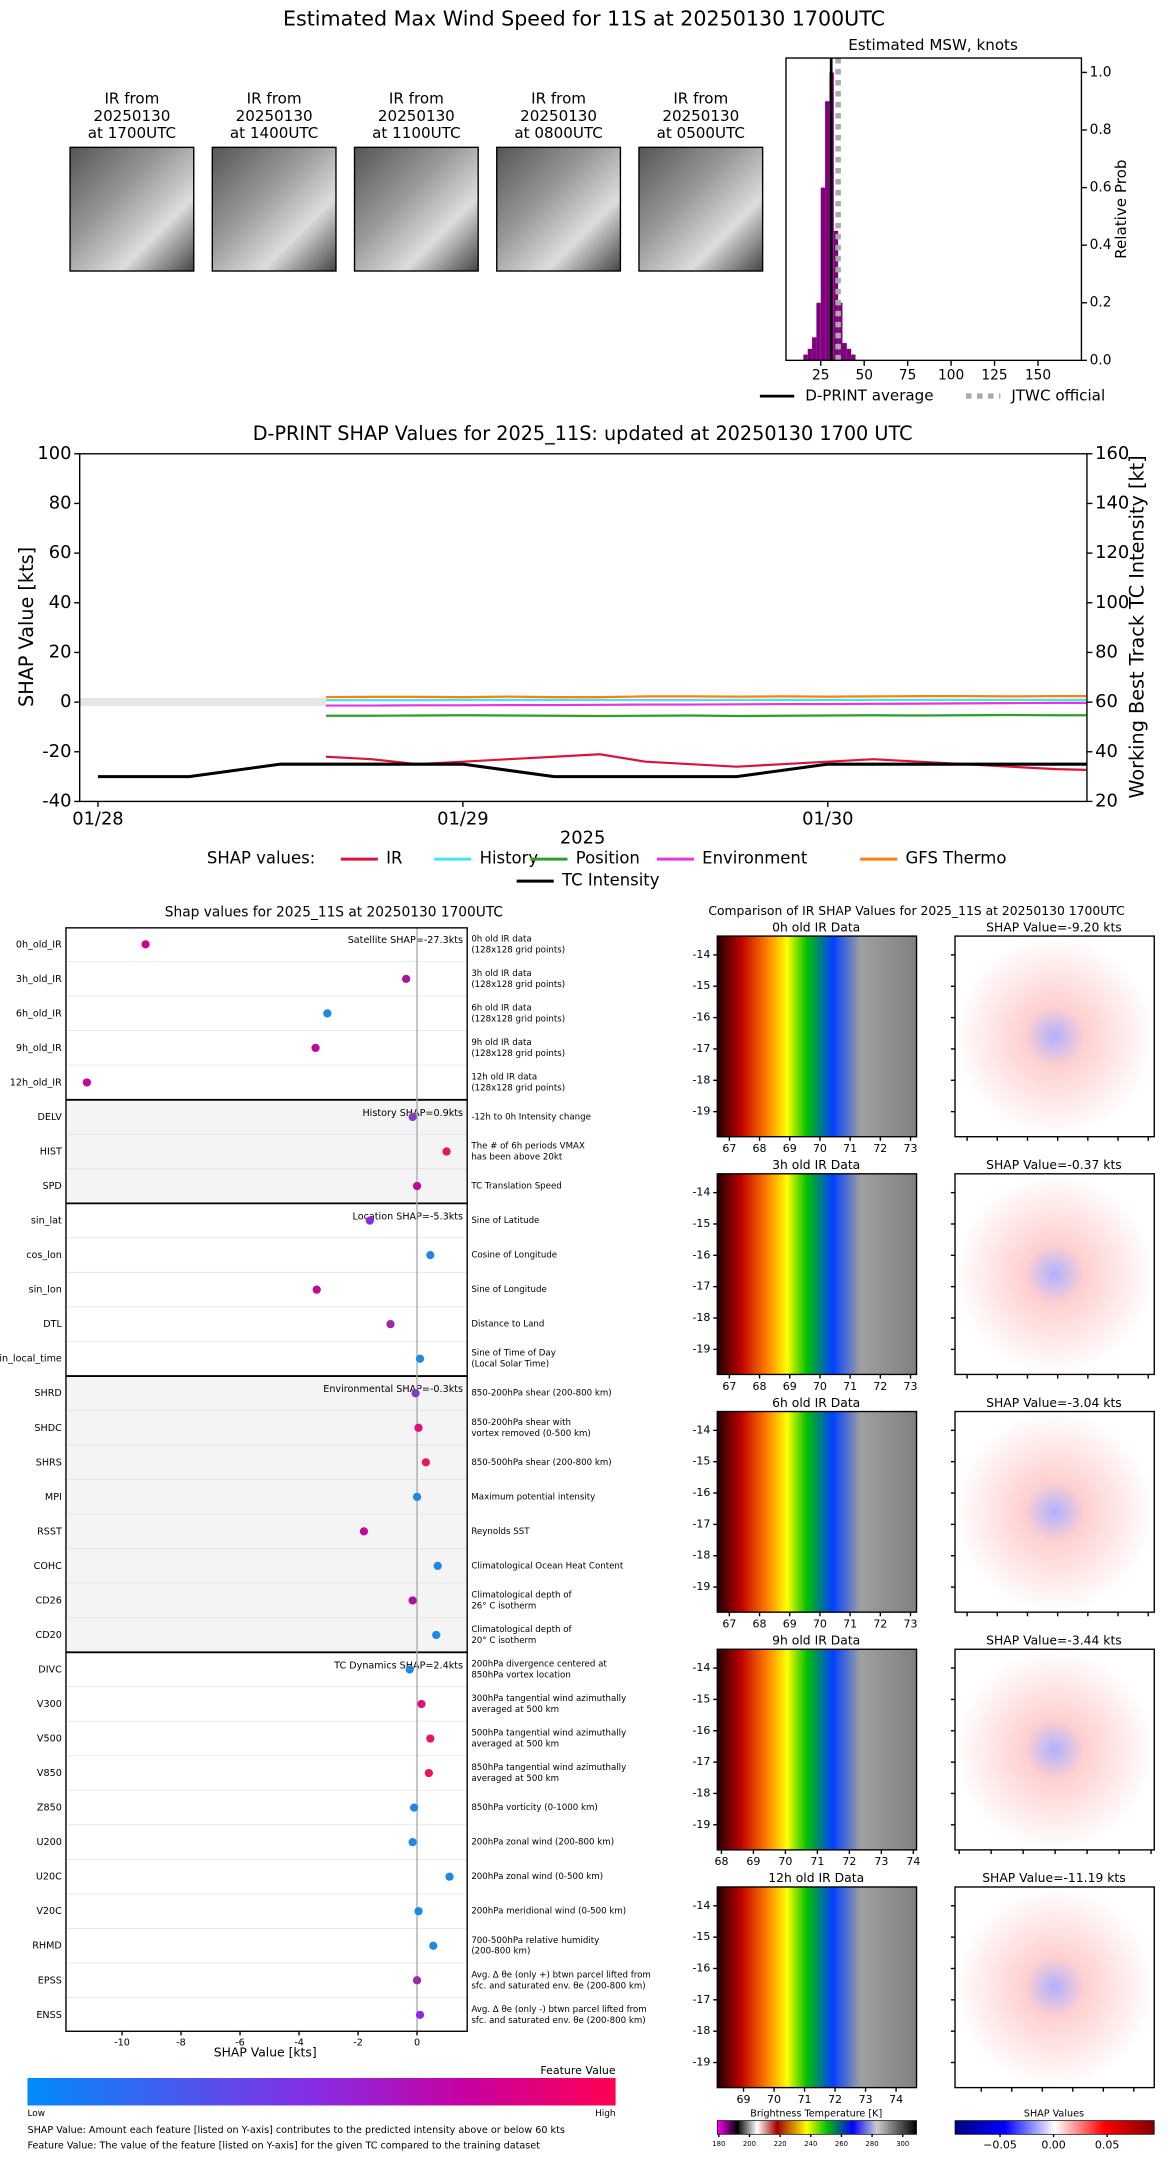  I want to click on y-tick-label: 40, so click(60, 602).